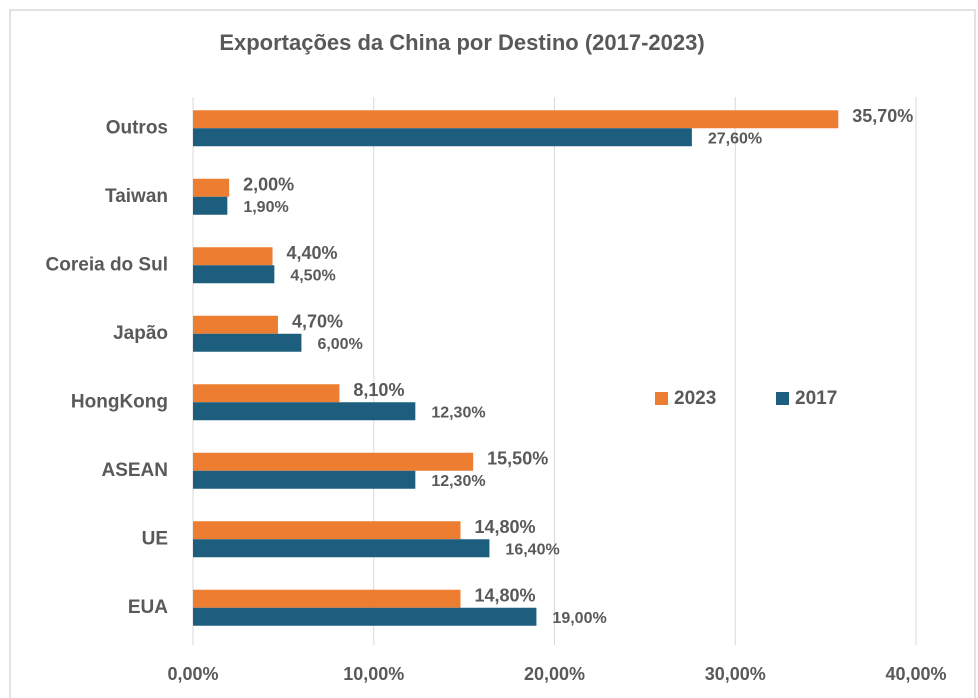  Describe the element at coordinates (312, 275) in the screenshot. I see `data-label: 4,50%` at that location.